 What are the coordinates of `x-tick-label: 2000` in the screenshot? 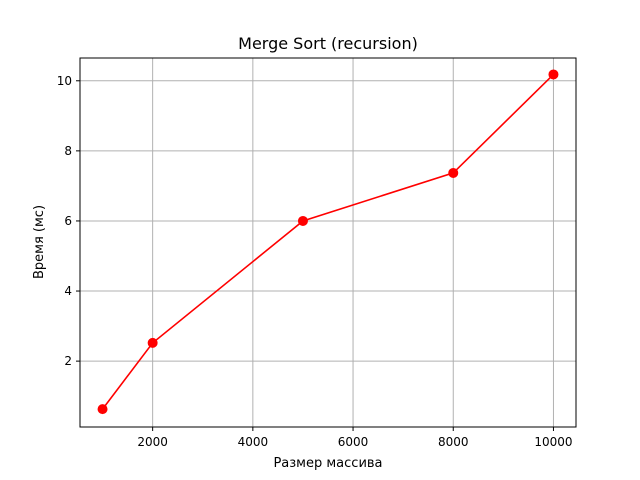 It's located at (152, 442).